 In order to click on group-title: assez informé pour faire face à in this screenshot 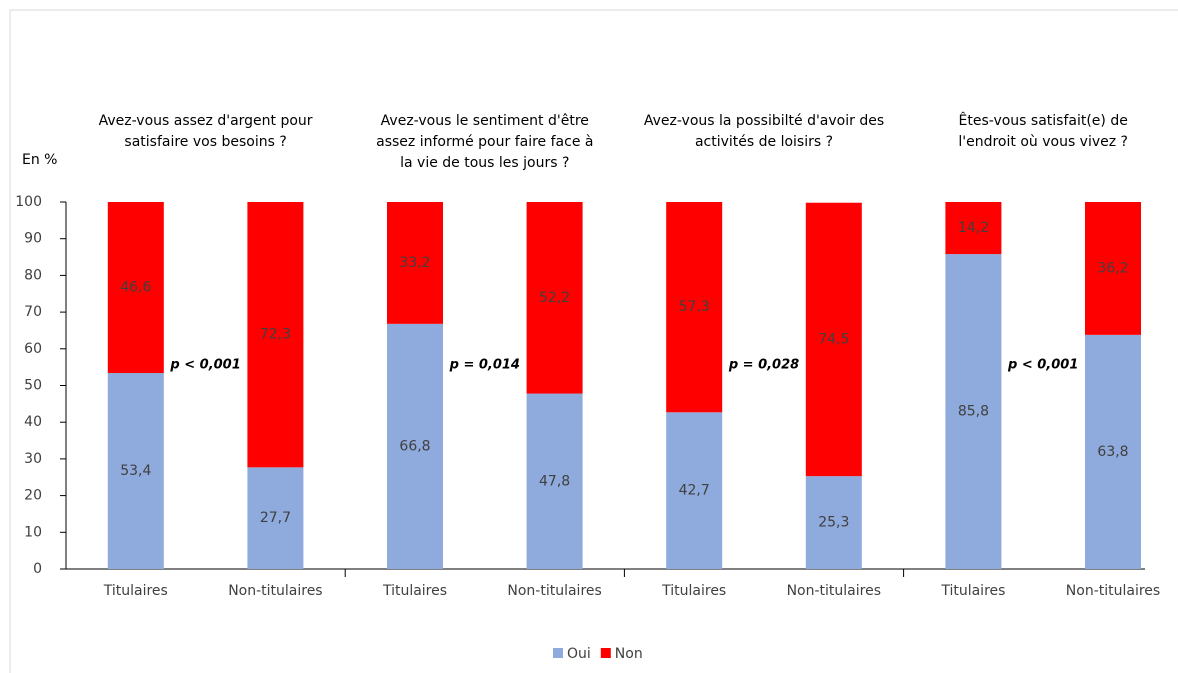, I will do `click(484, 142)`.